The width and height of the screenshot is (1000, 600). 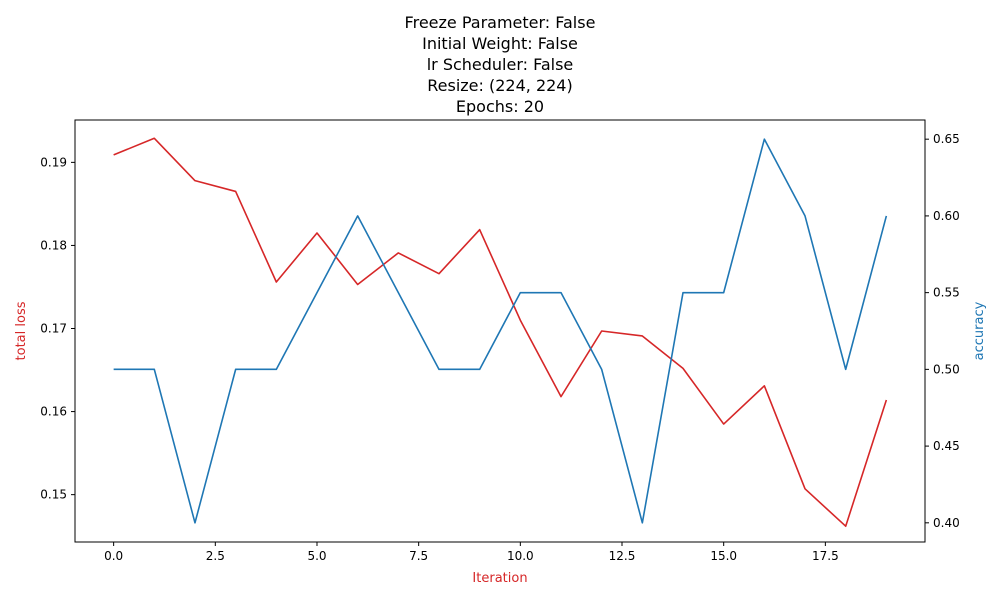 I want to click on y-axis-right-label: accuracy, so click(x=979, y=330).